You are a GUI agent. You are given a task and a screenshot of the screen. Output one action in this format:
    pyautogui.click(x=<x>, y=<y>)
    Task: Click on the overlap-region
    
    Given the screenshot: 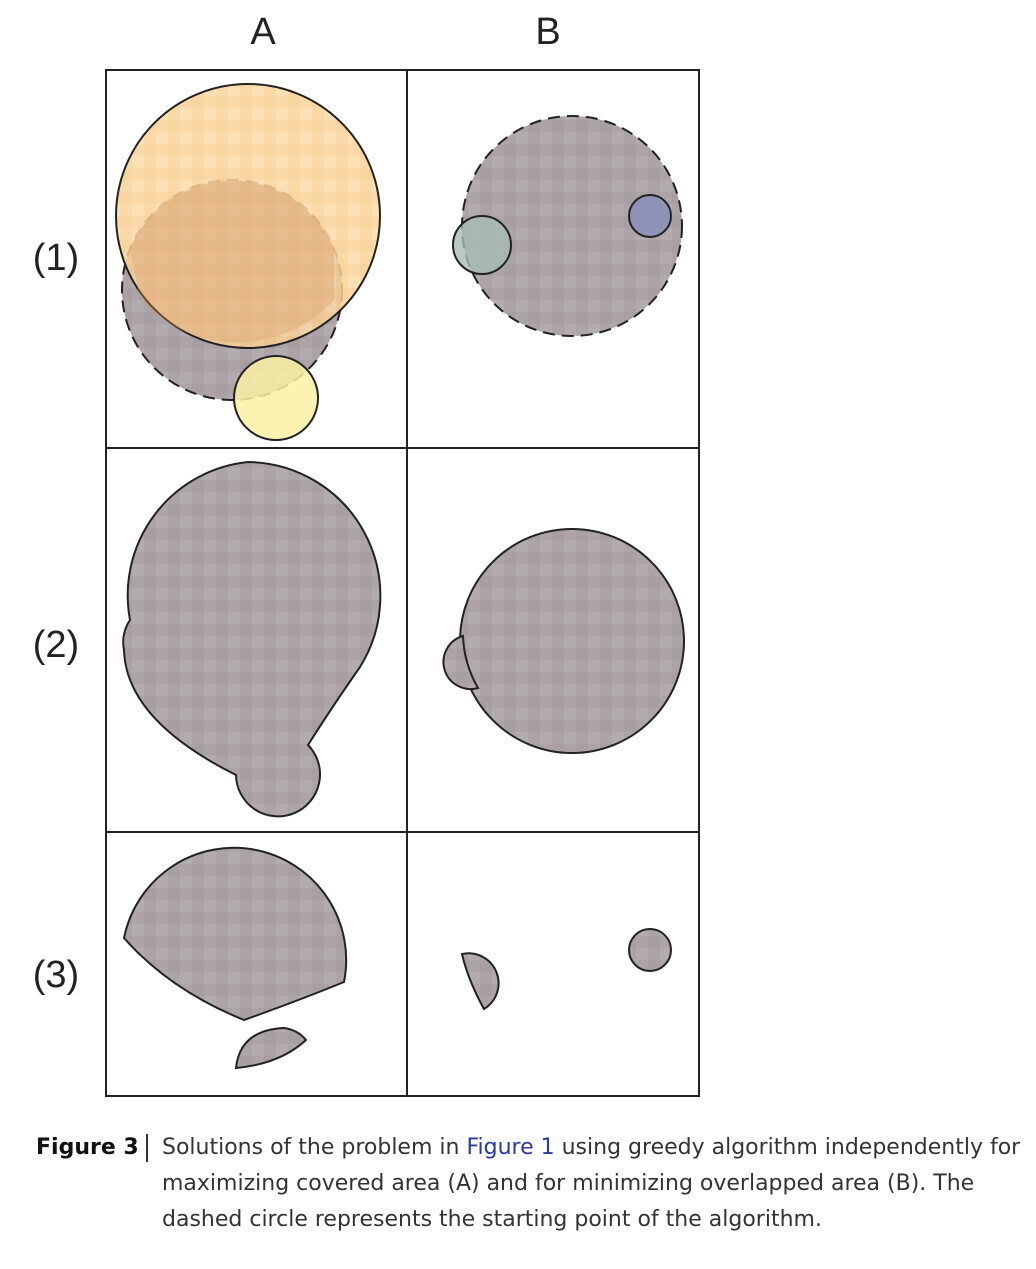 What is the action you would take?
    pyautogui.click(x=232, y=262)
    